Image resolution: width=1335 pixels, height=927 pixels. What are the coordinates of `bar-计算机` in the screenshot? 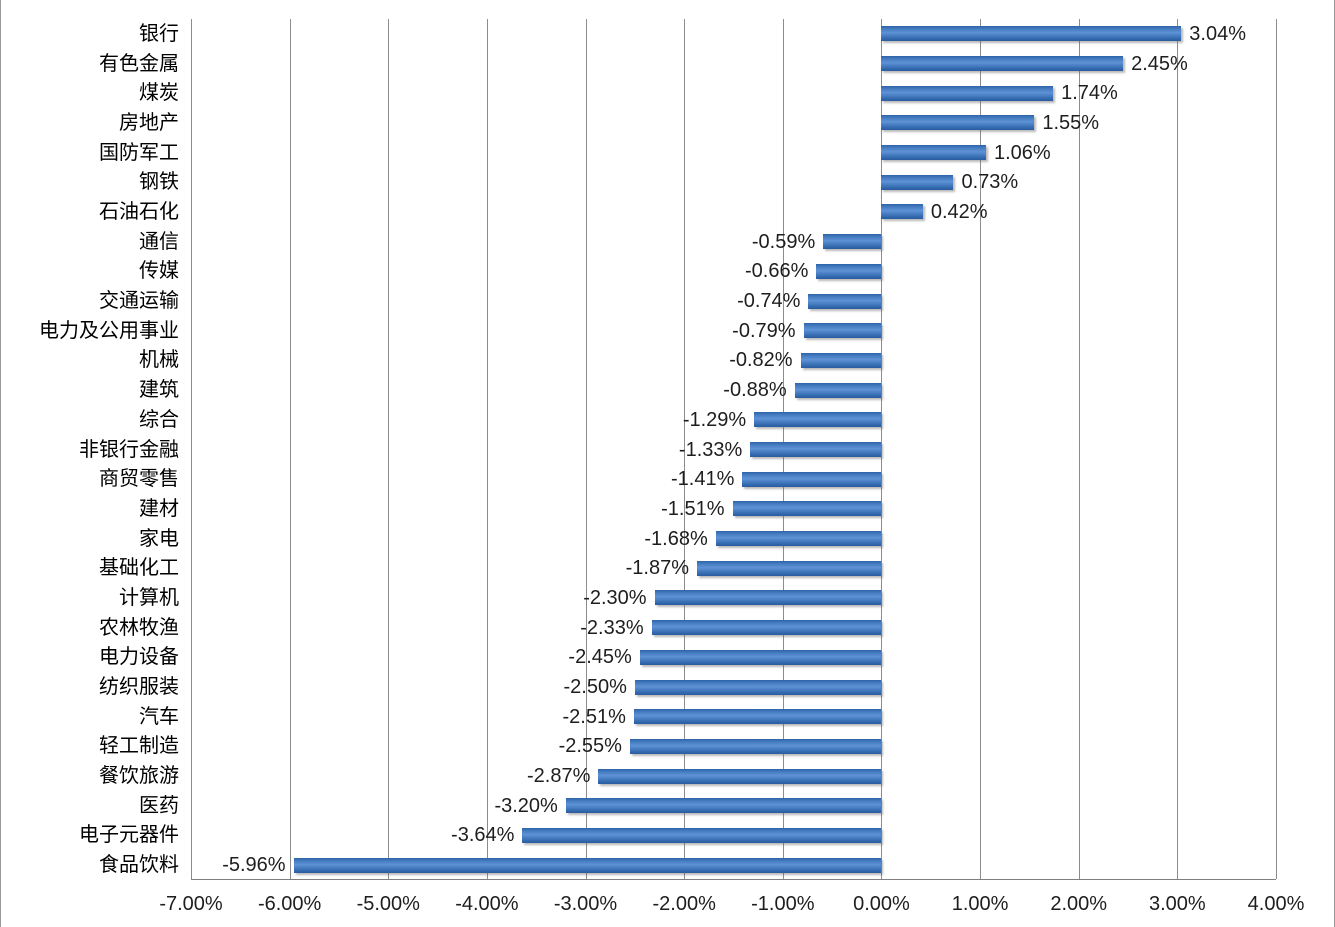 It's located at (768, 598).